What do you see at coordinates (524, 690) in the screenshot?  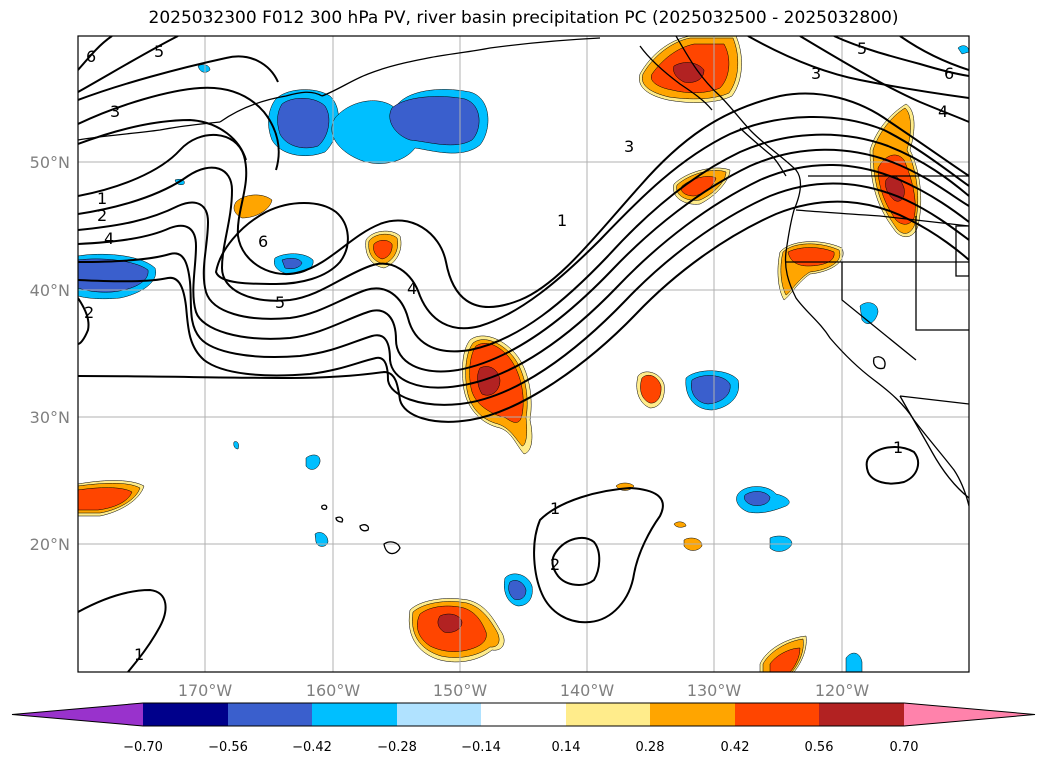 I see `longitude-labels: 170°W 160°W 150°W 140°W 130°W 120°W` at bounding box center [524, 690].